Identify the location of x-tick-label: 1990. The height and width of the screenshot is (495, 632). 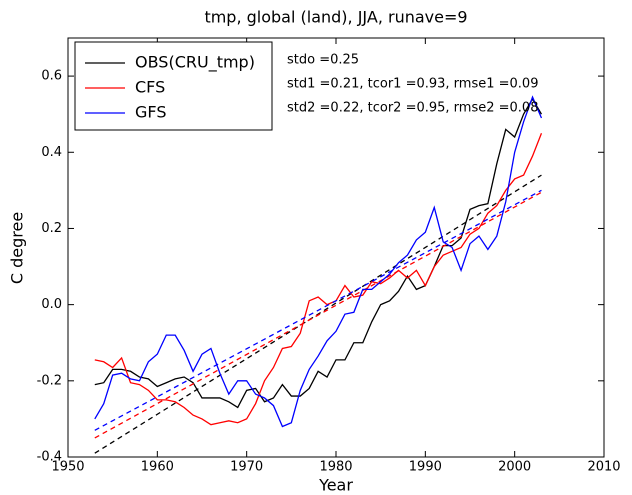
(425, 467).